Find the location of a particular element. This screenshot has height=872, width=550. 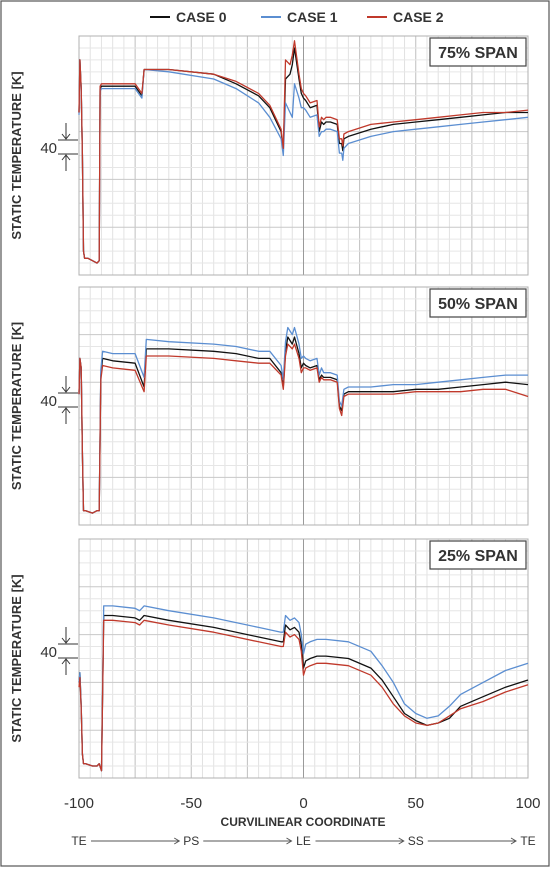

panel-title: 25% SPAN is located at coordinates (478, 556).